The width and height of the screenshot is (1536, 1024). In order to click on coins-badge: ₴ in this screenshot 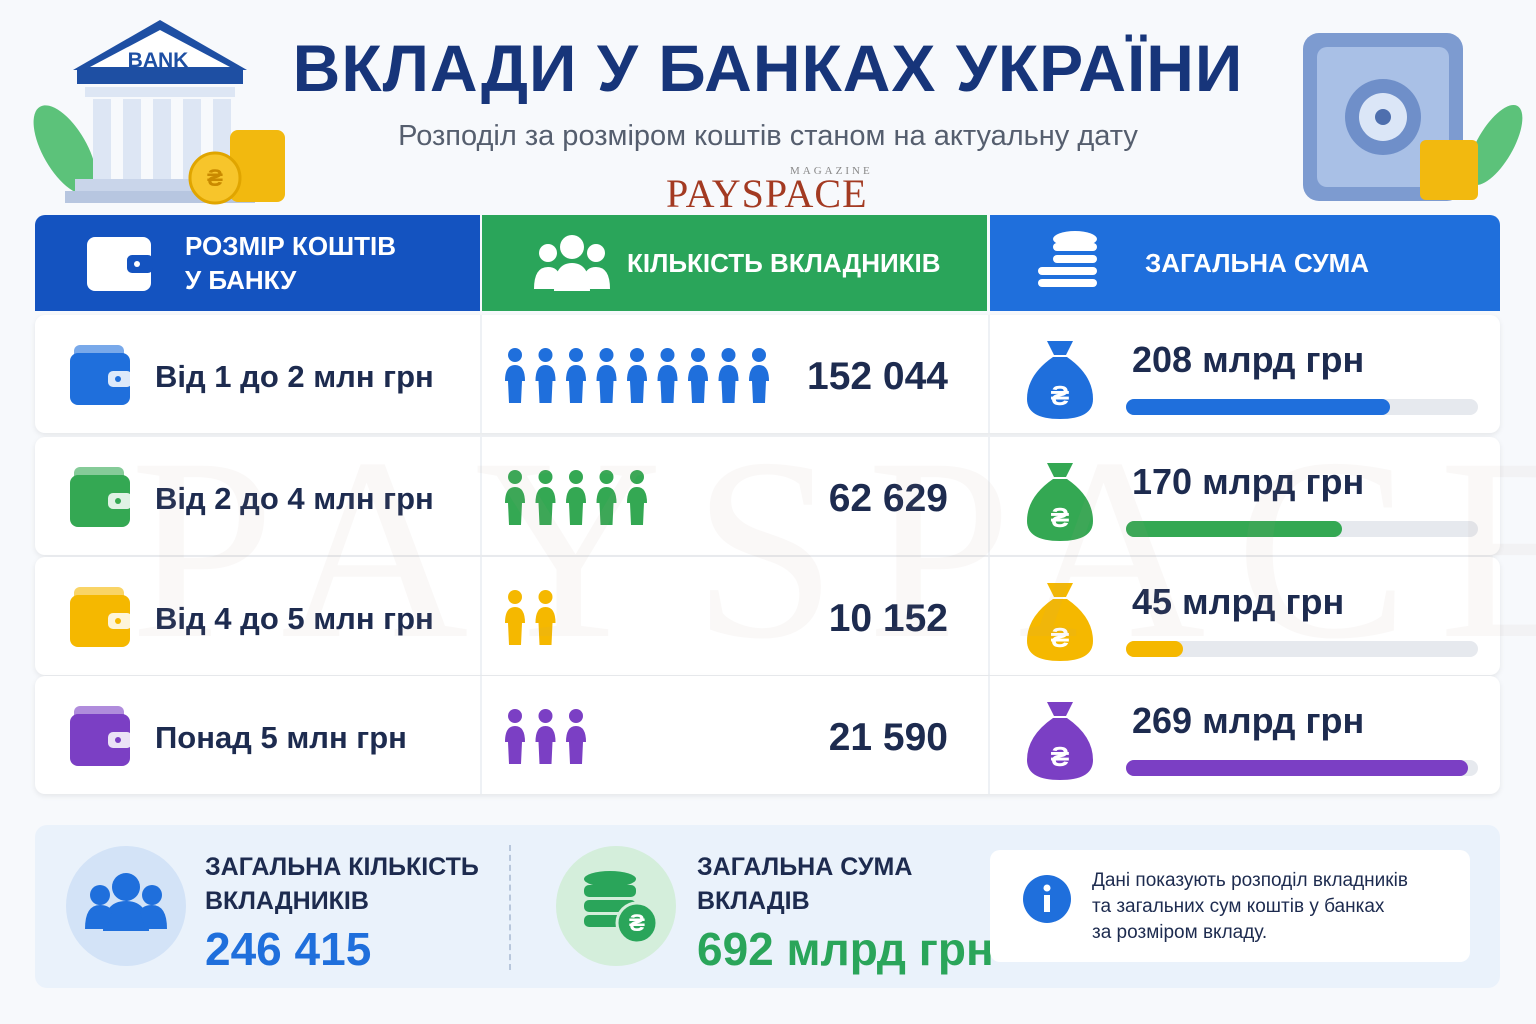, I will do `click(616, 906)`.